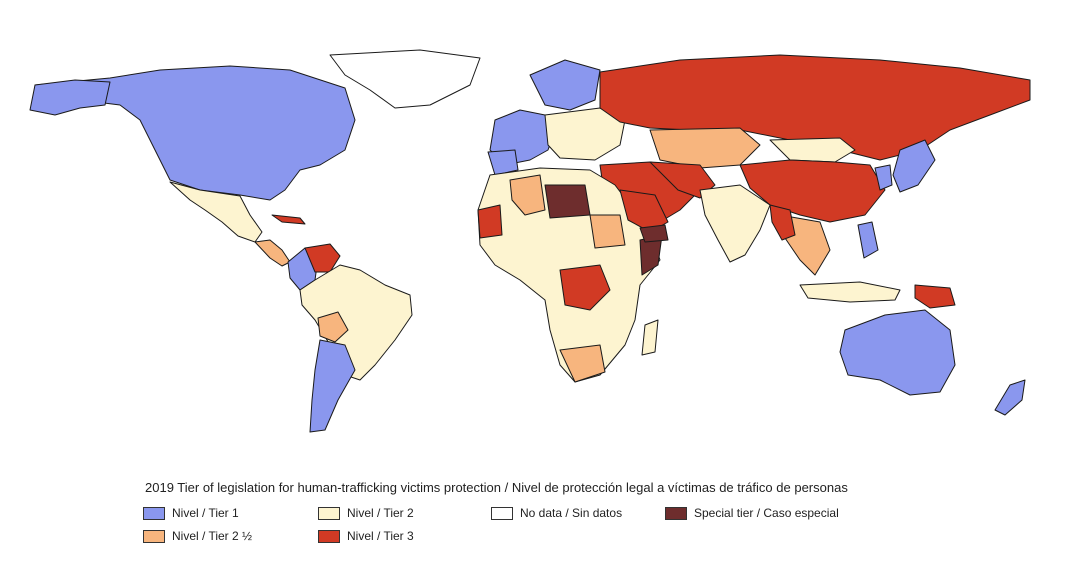 The height and width of the screenshot is (561, 1080). I want to click on region-cuba, so click(288, 219).